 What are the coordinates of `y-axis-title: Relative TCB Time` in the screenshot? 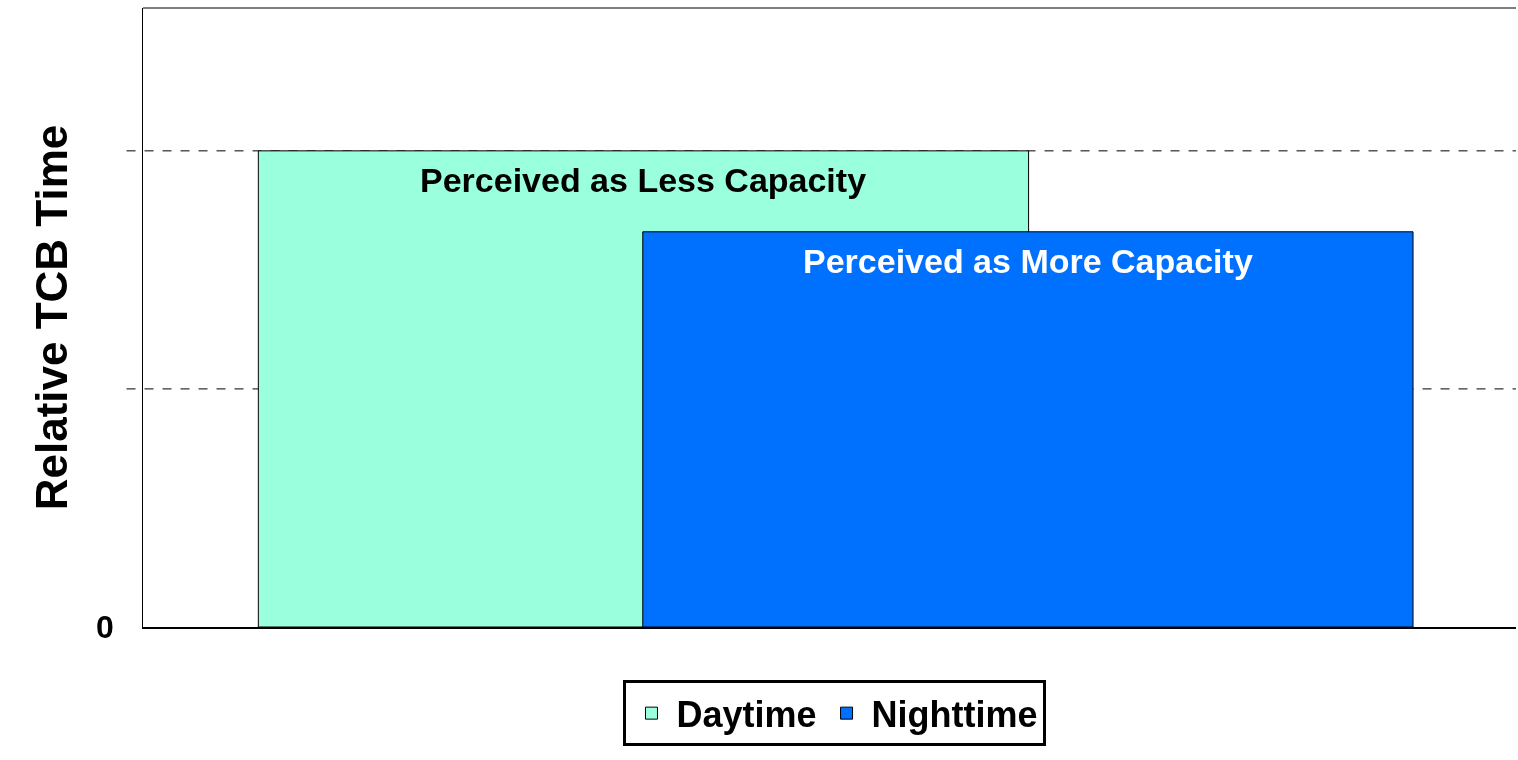 It's located at (52, 317).